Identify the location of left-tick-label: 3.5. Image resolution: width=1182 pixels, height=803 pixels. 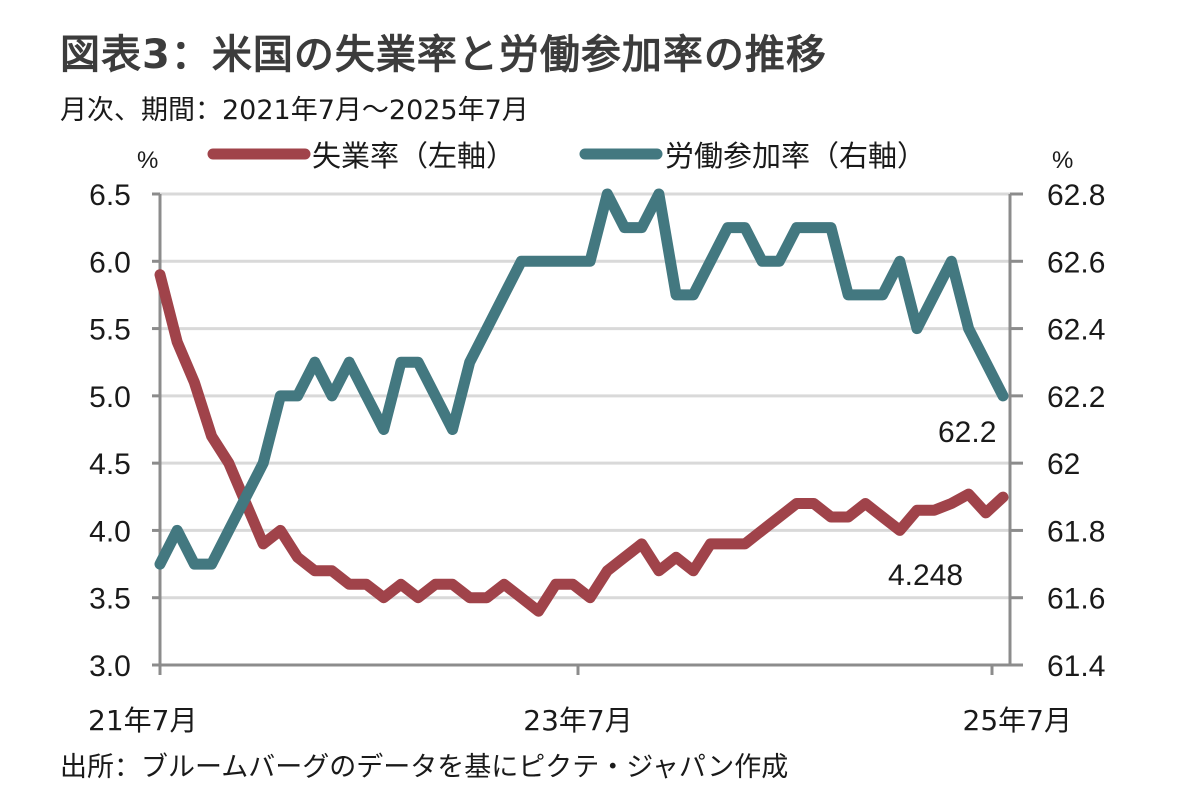
(110, 599).